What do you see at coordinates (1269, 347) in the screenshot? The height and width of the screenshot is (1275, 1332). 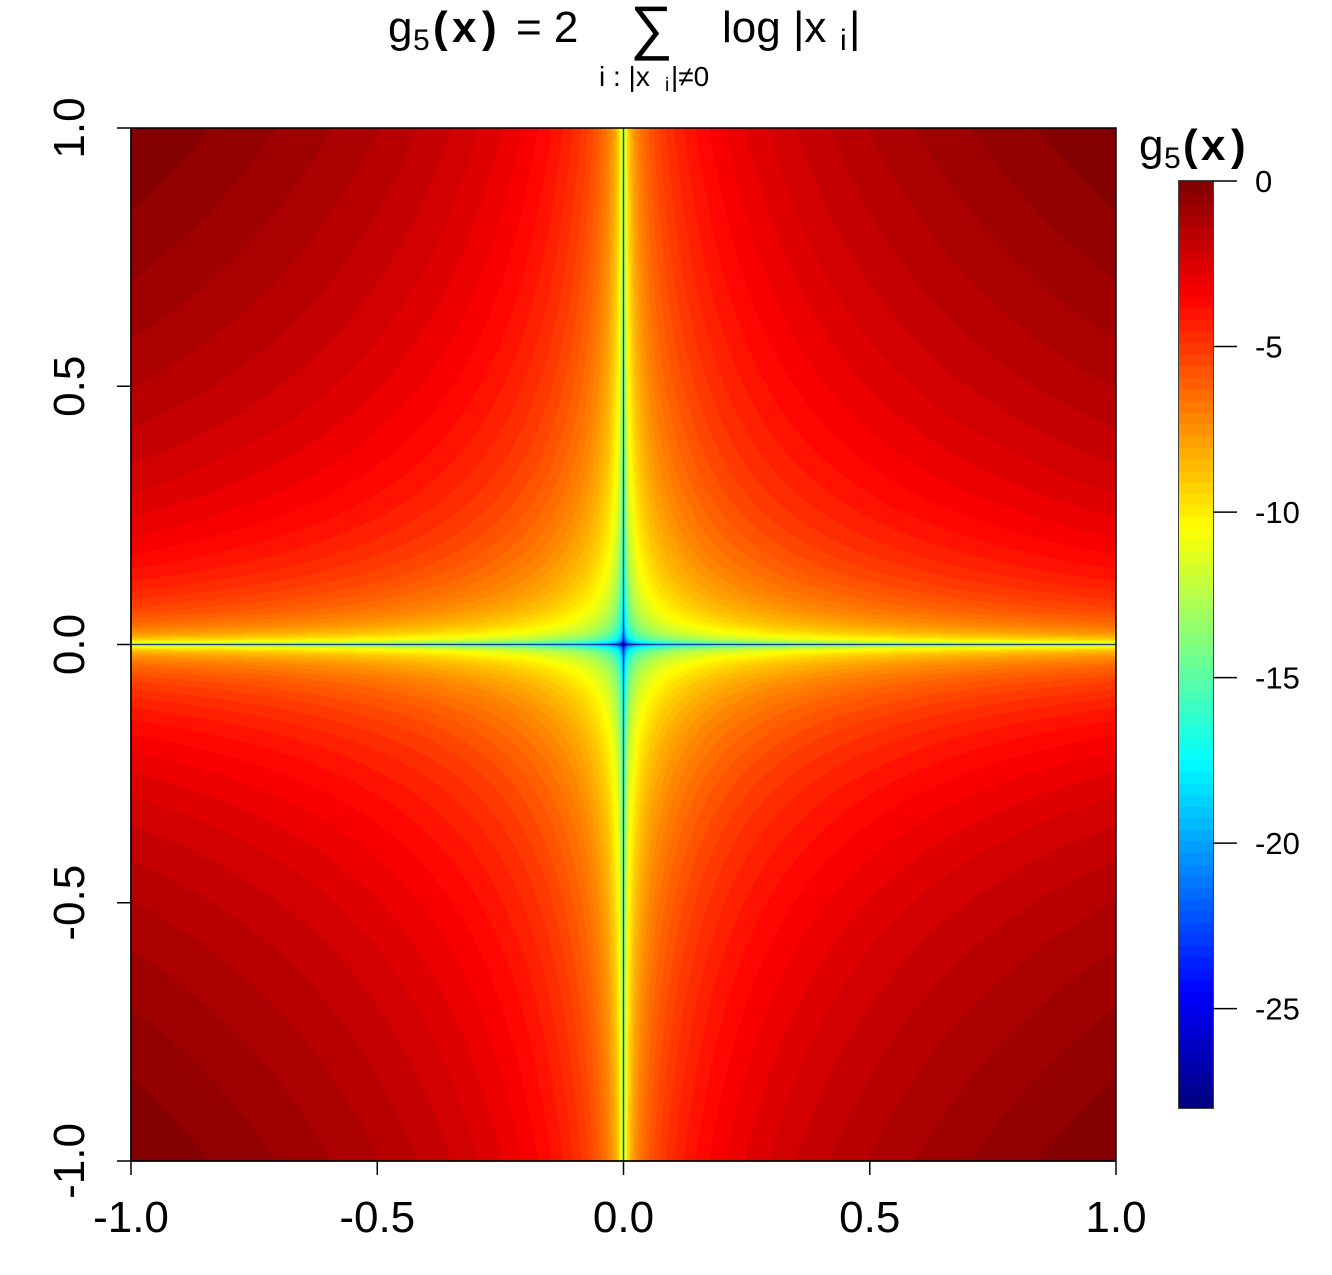 I see `colorbar-tick-label: -5` at bounding box center [1269, 347].